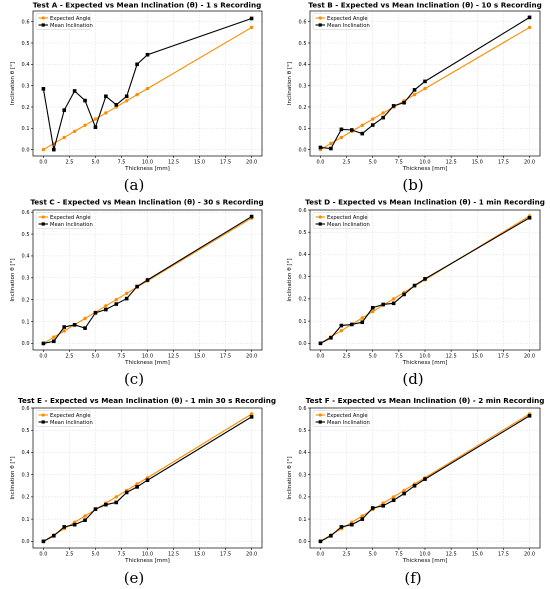  Describe the element at coordinates (13, 477) in the screenshot. I see `y-axis-label: Inclination θ [°]` at that location.